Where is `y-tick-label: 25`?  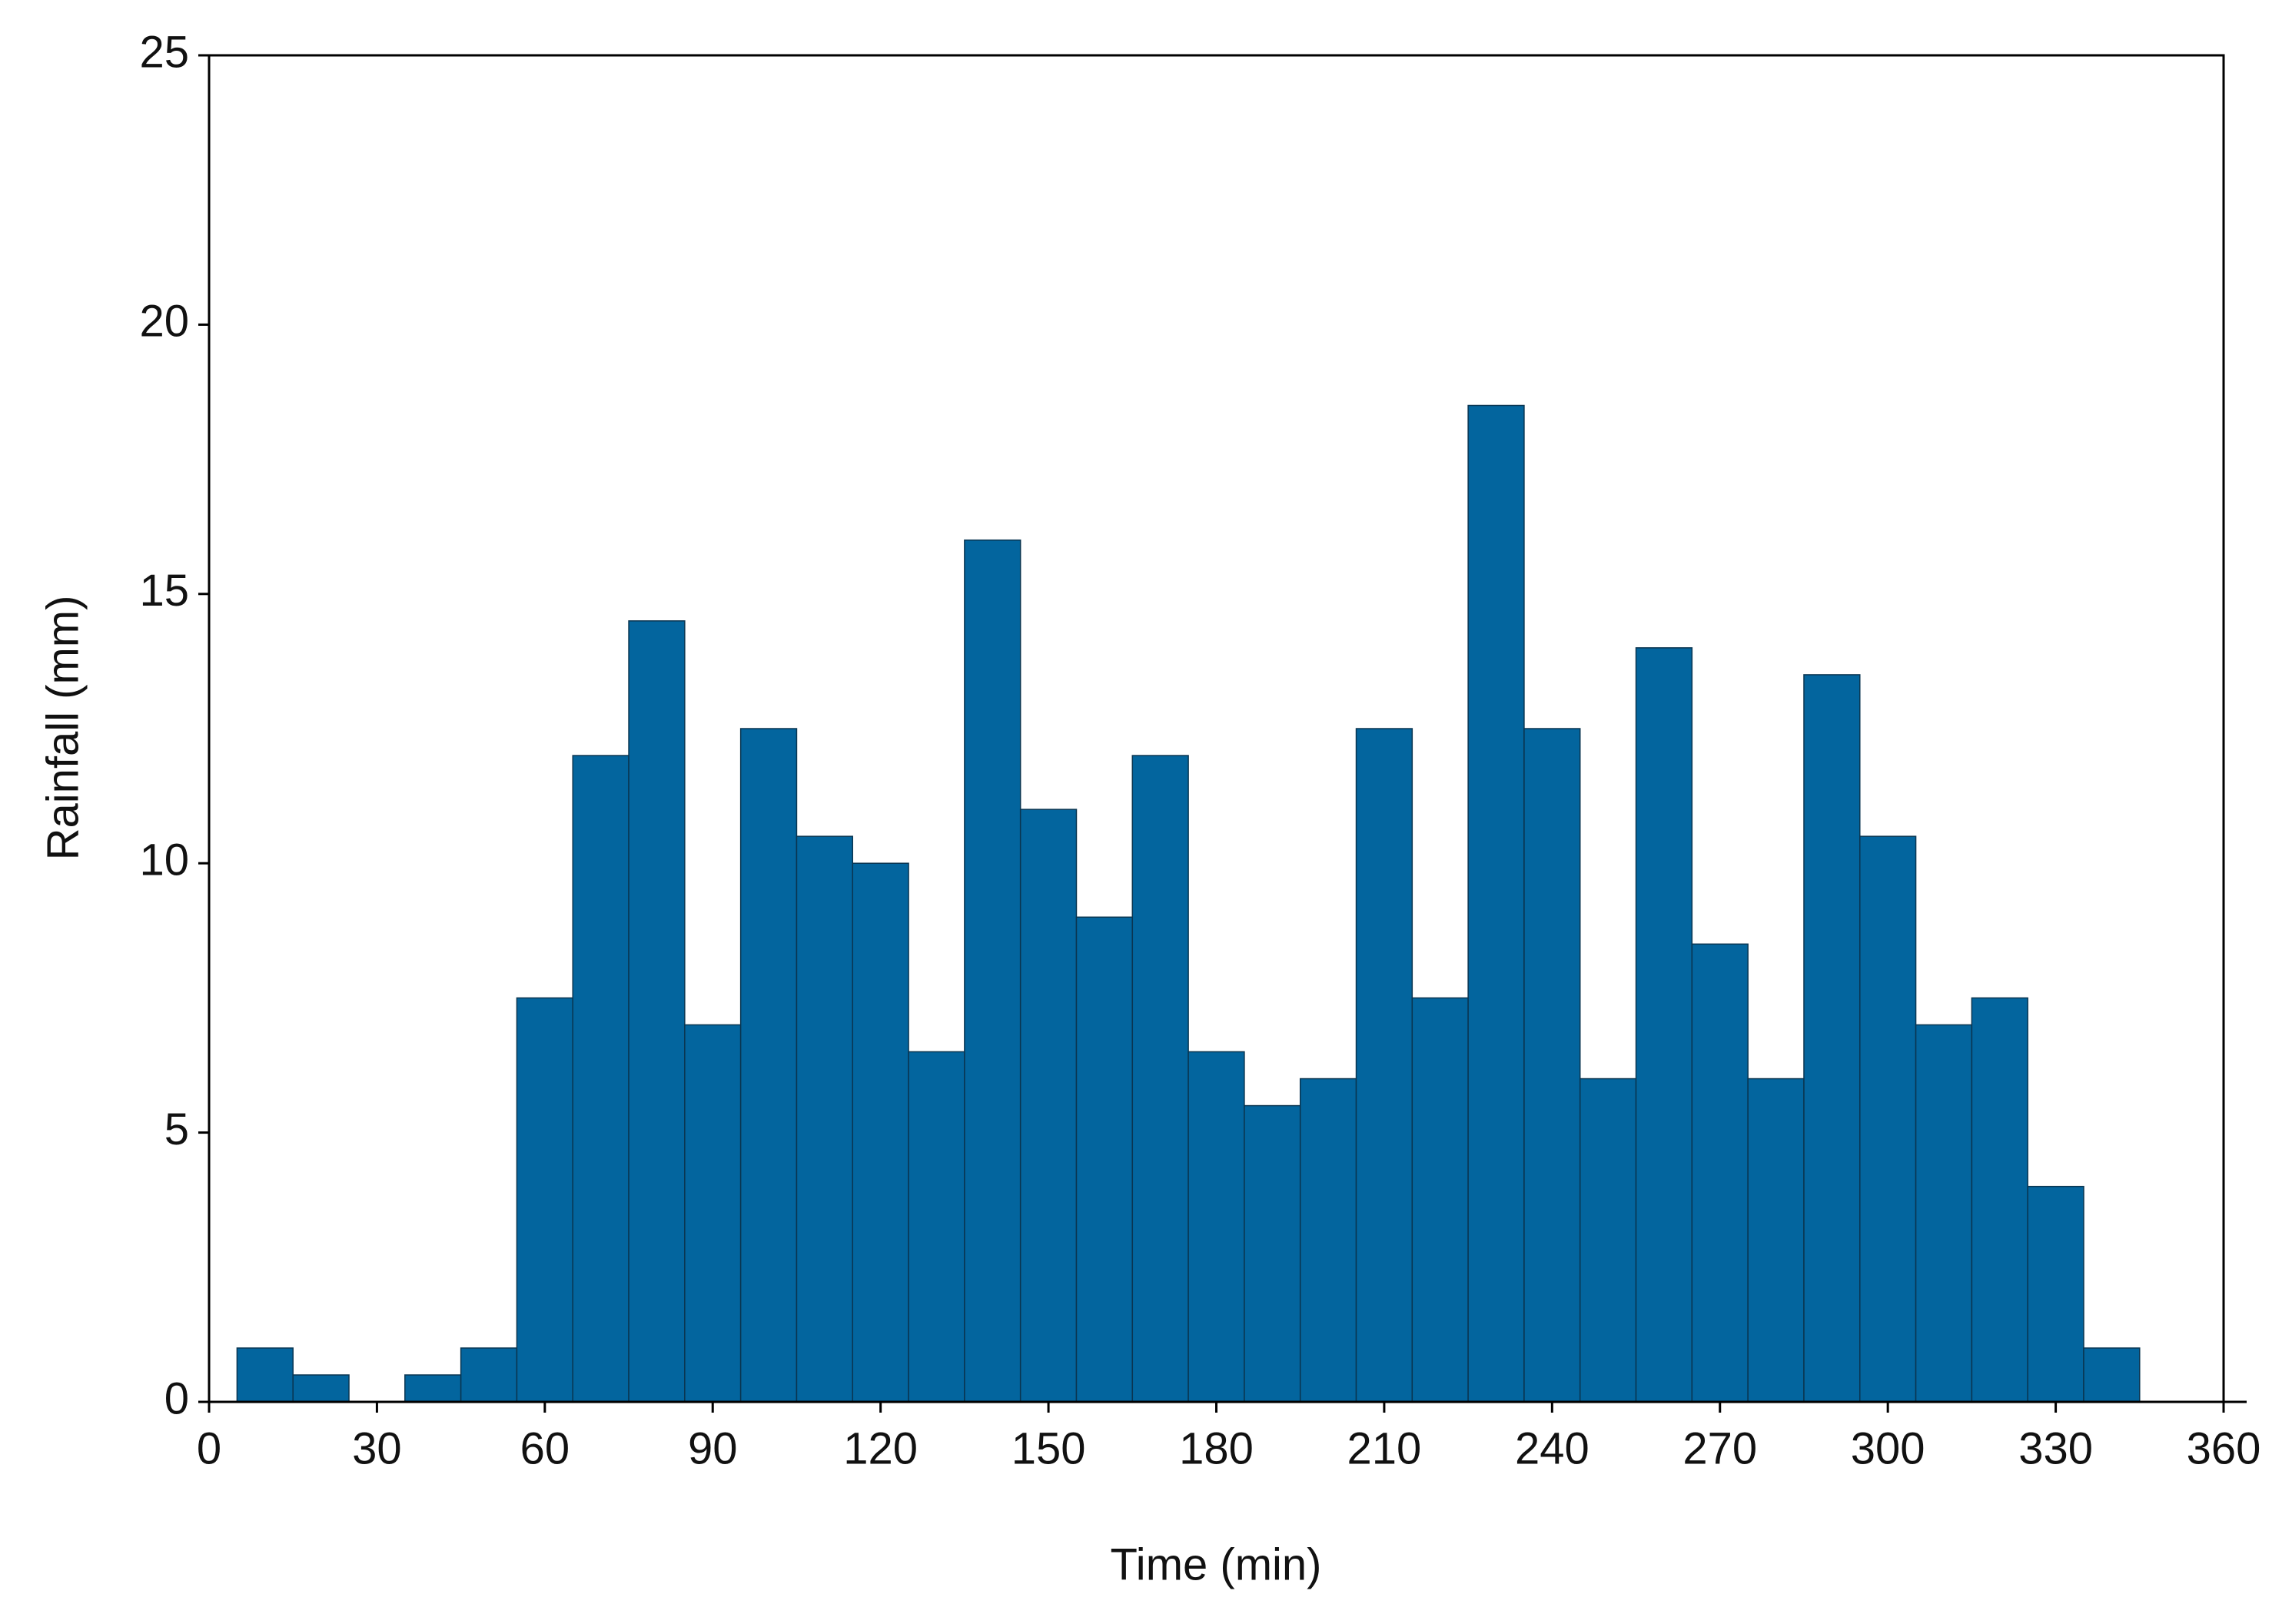
y-tick-label: 25 is located at coordinates (164, 52).